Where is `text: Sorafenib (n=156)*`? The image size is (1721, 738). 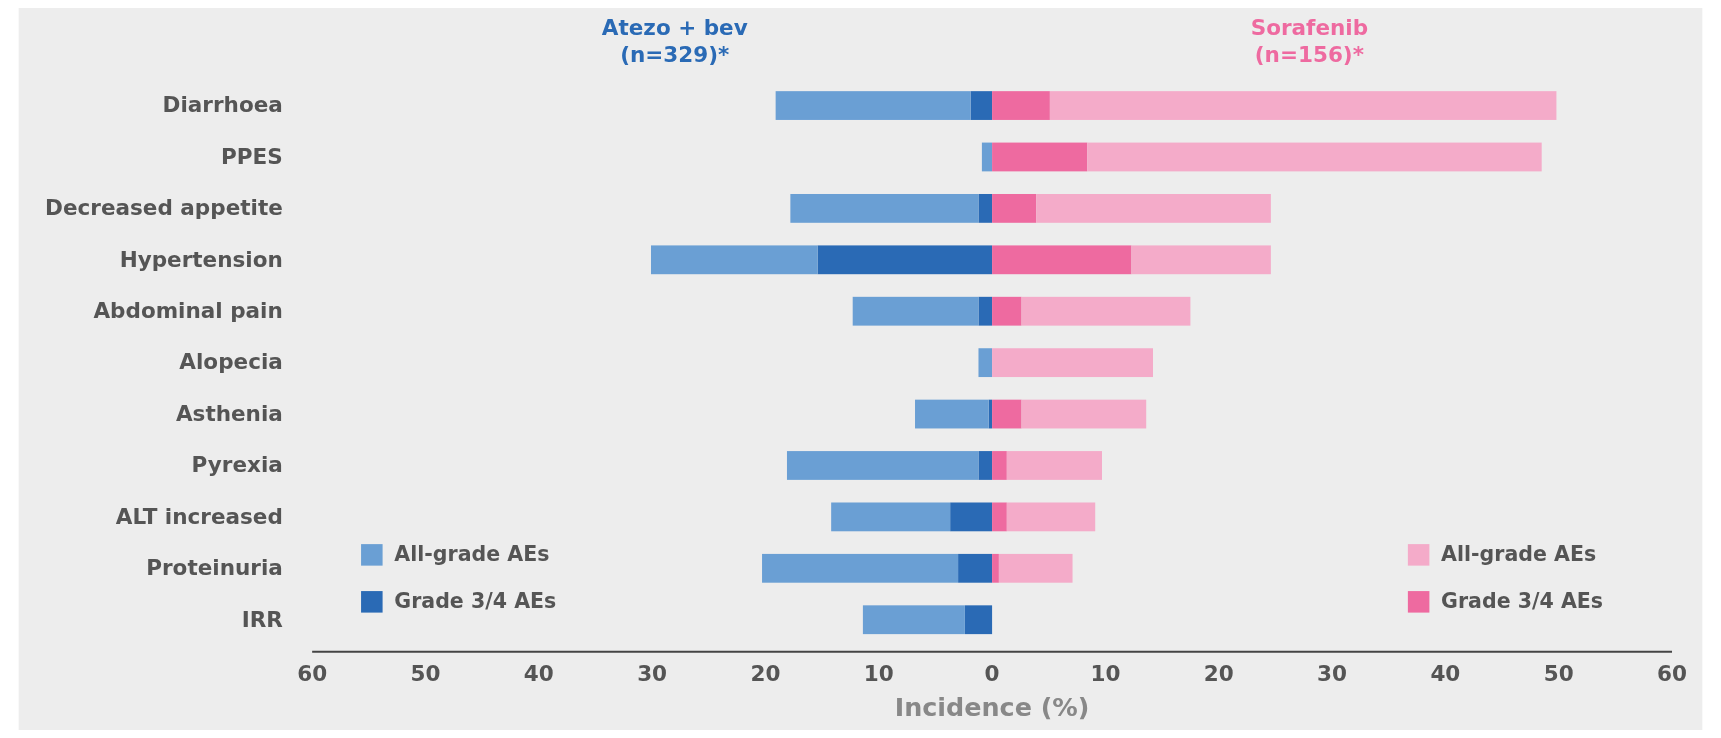 text: Sorafenib (n=156)* is located at coordinates (1309, 41).